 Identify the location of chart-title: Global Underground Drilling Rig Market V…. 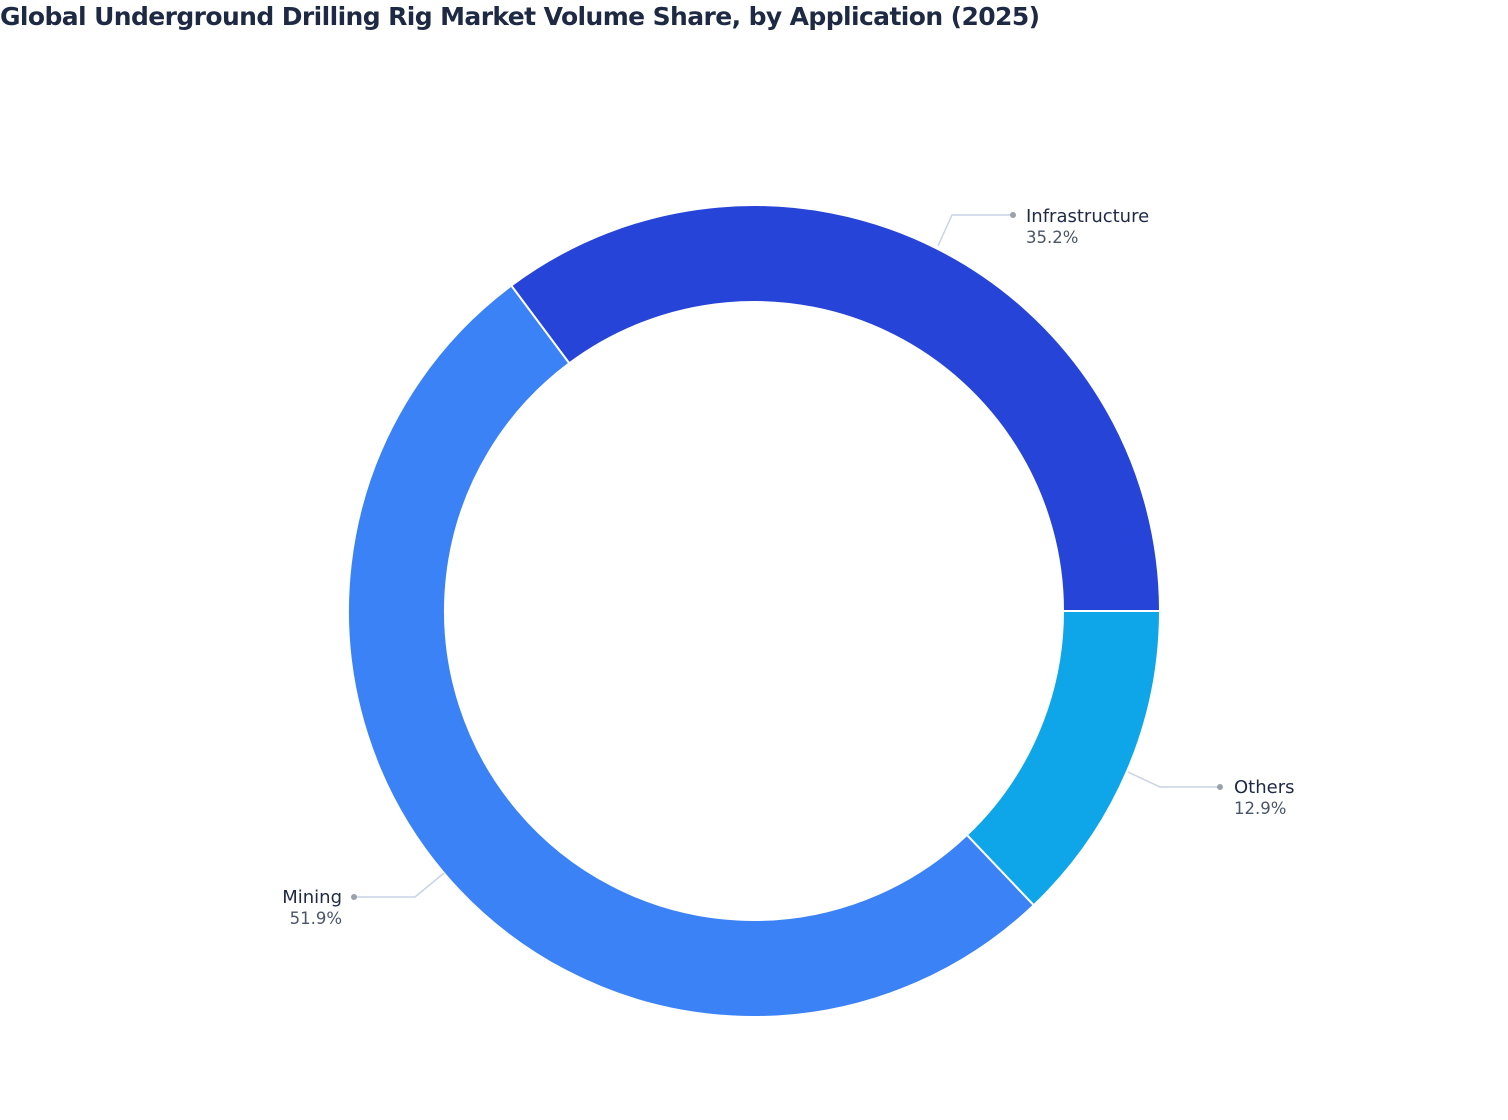
(520, 16).